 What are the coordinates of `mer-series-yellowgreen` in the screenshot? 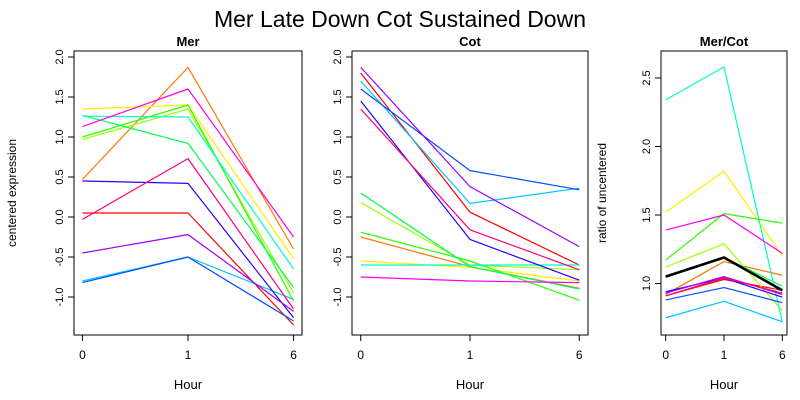 It's located at (188, 201).